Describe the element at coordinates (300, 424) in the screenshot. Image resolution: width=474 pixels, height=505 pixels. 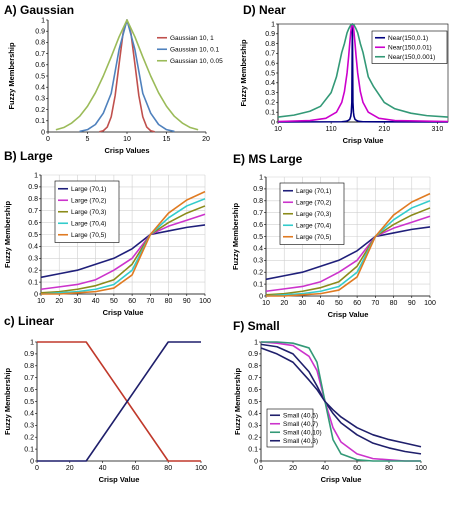
I see `legend-entry: Small (40,7)` at that location.